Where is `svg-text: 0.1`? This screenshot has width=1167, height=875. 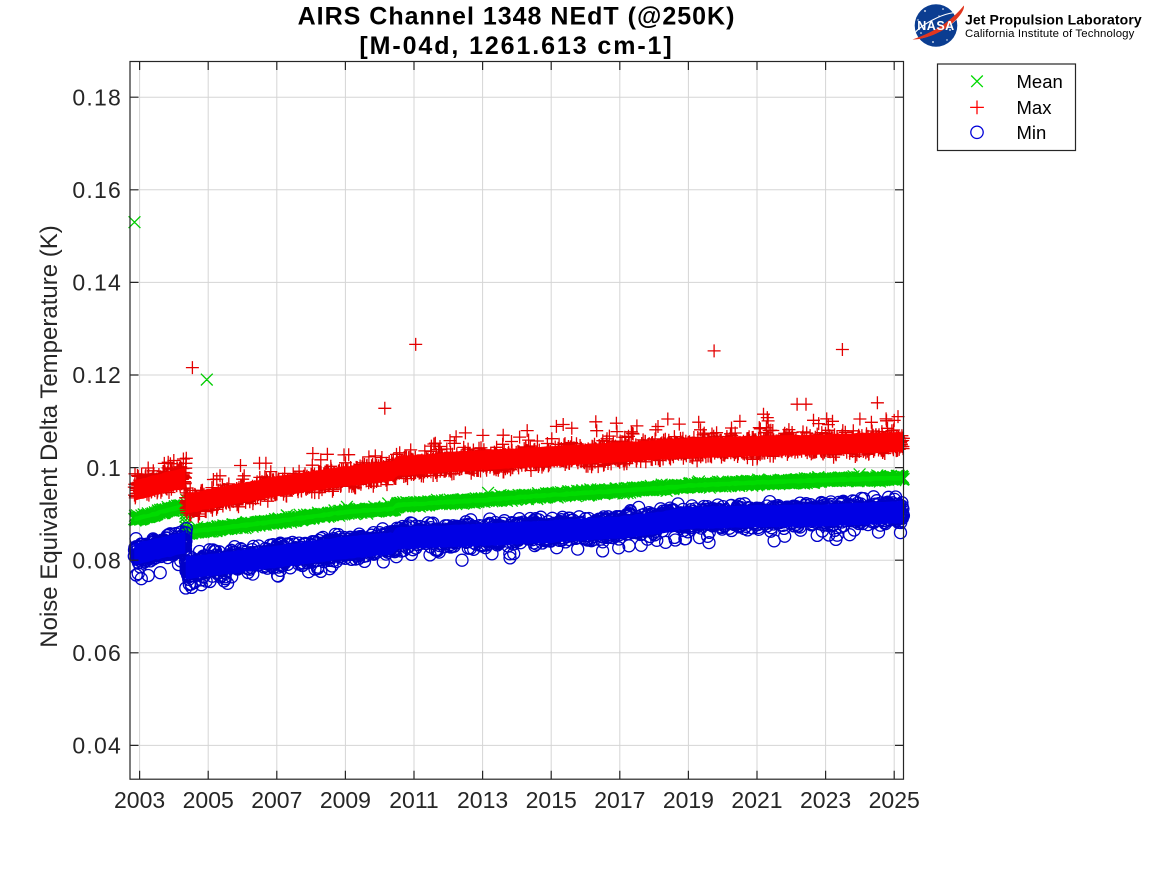
svg-text: 0.1 is located at coordinates (104, 468).